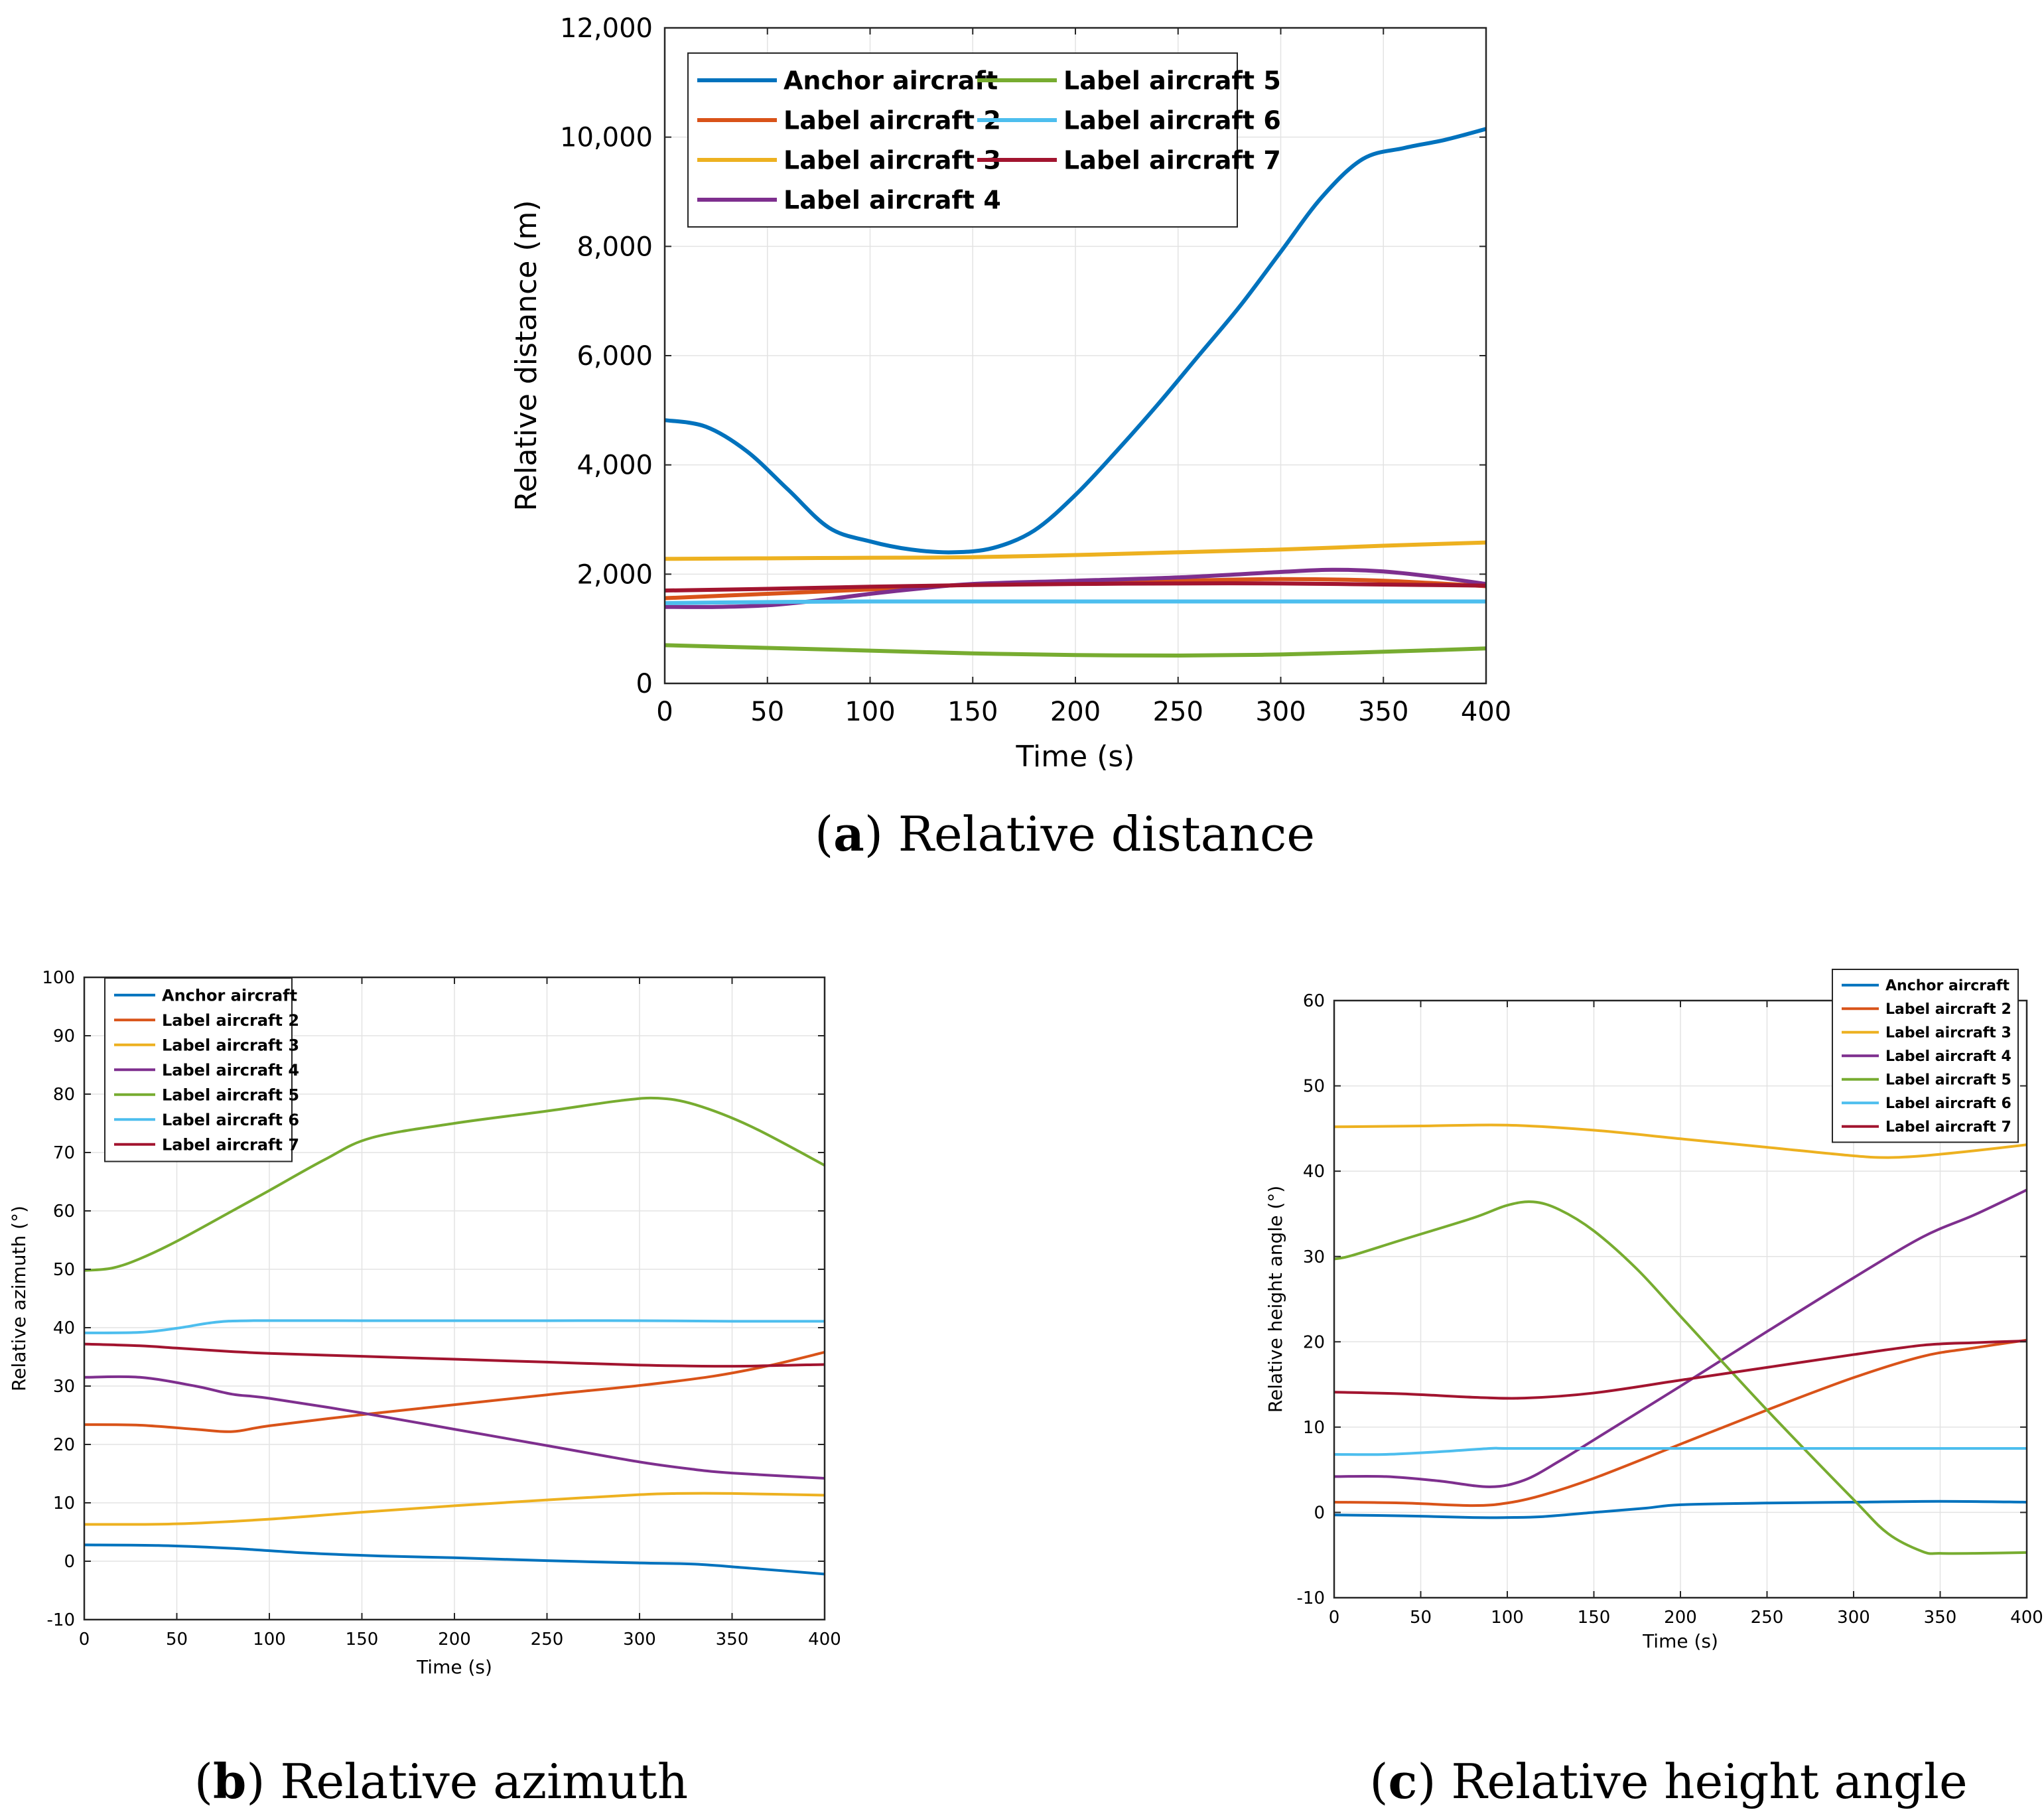  What do you see at coordinates (606, 138) in the screenshot?
I see `y-tick-label: 10,000` at bounding box center [606, 138].